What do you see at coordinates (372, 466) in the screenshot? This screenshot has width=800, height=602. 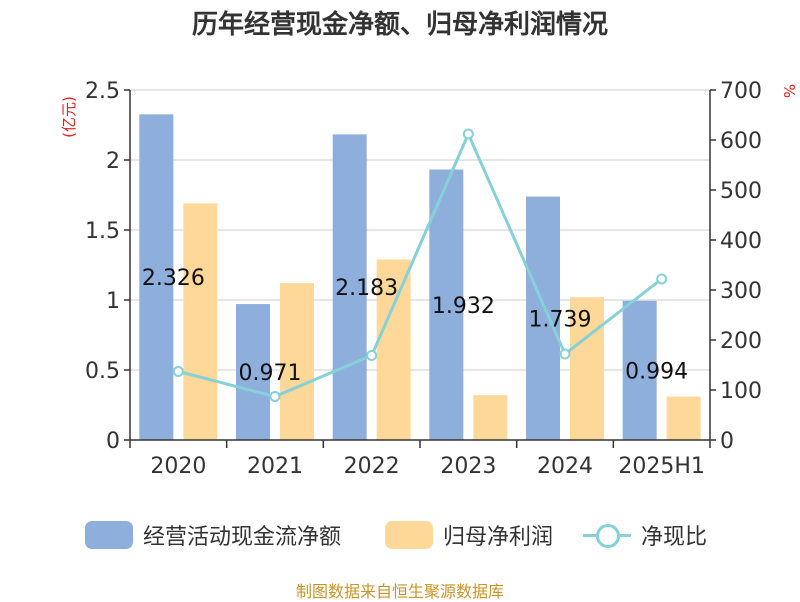 I see `x-tick-label: 2022` at bounding box center [372, 466].